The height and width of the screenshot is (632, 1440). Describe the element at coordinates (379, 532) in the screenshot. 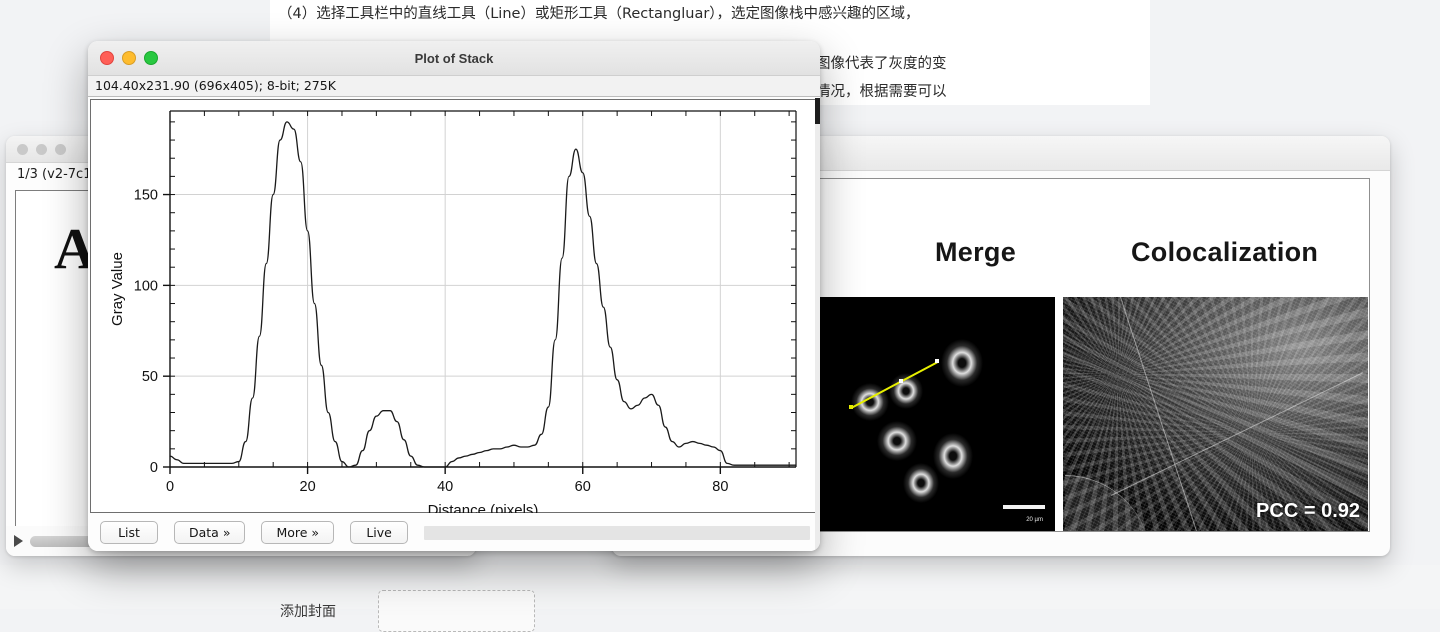

I see `live-button: Live` at that location.